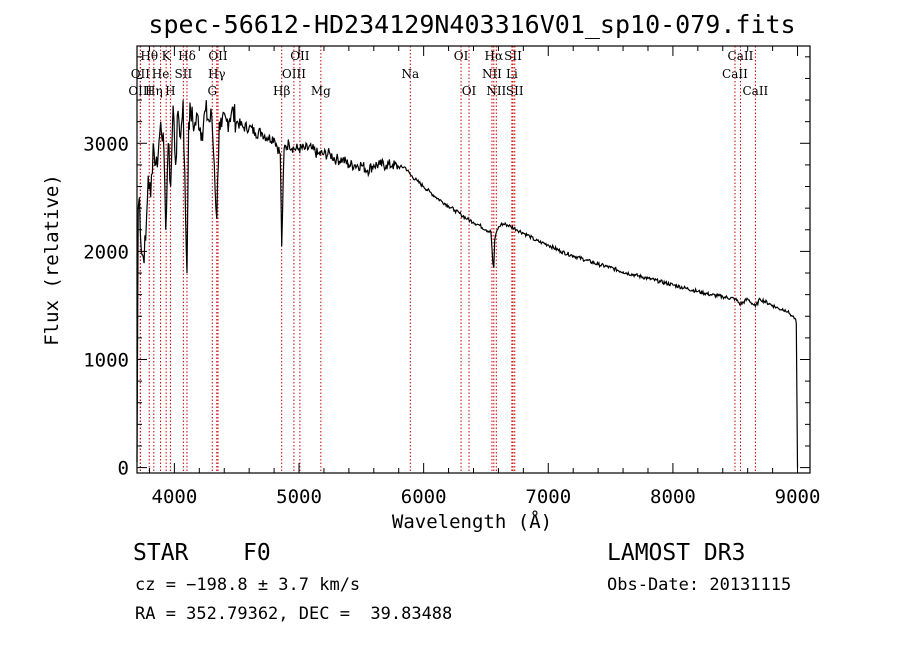 Image resolution: width=900 pixels, height=649 pixels. Describe the element at coordinates (513, 56) in the screenshot. I see `spectral-label-7: SII` at that location.